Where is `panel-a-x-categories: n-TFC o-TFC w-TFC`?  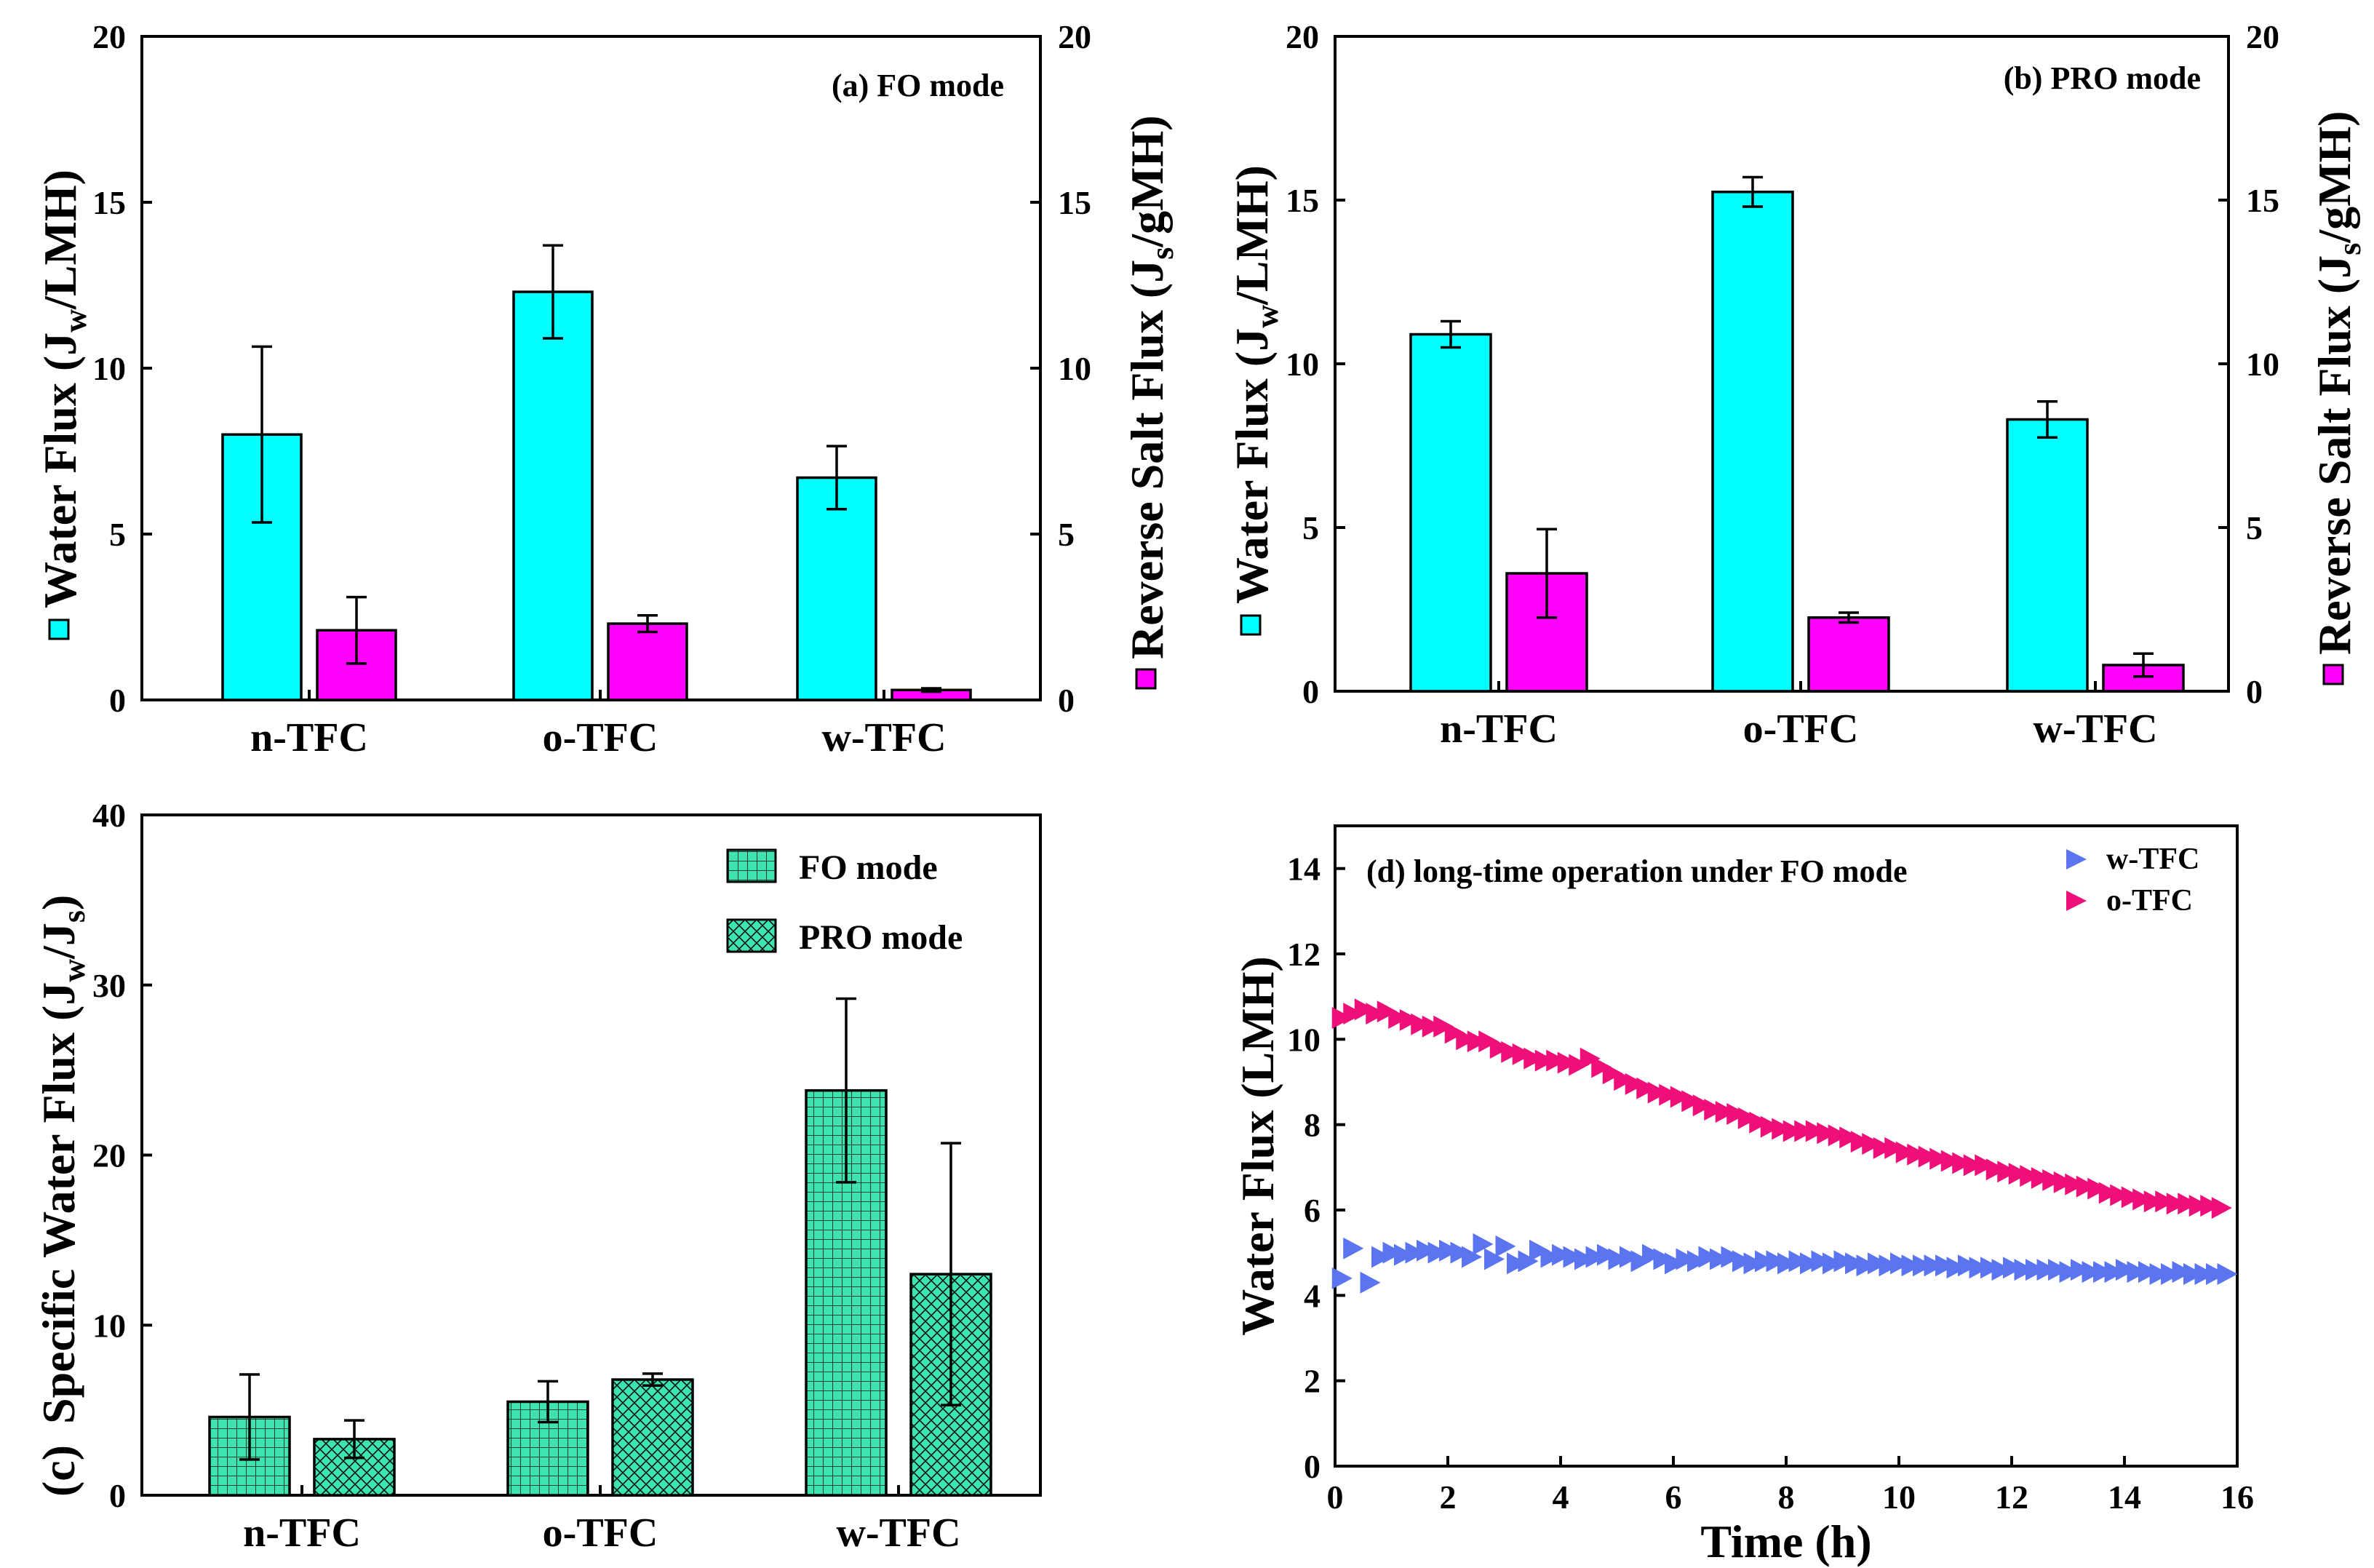 panel-a-x-categories: n-TFC o-TFC w-TFC is located at coordinates (599, 725).